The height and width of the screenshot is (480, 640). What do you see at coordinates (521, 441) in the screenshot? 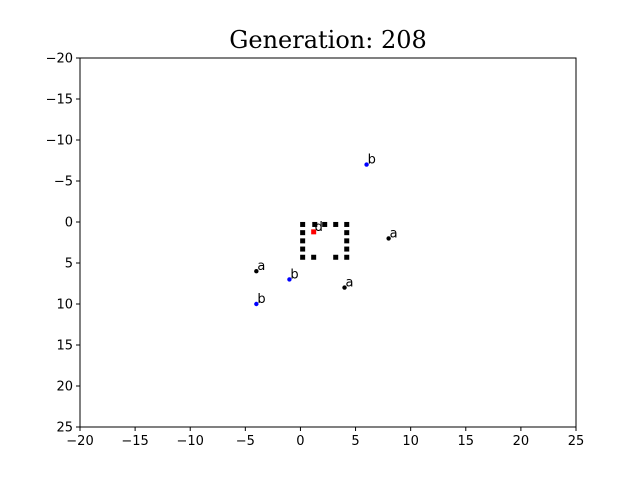
I see `x-tick-label: 20` at bounding box center [521, 441].